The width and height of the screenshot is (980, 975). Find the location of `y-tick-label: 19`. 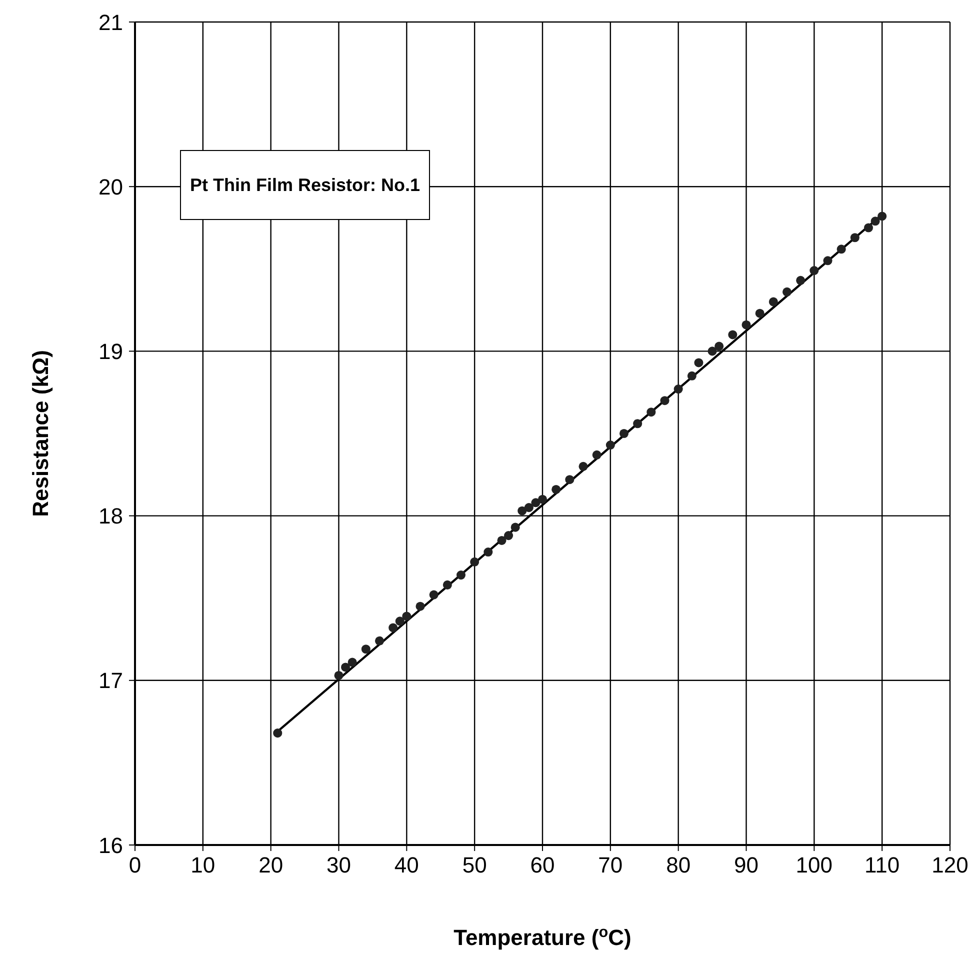

y-tick-label: 19 is located at coordinates (110, 351).